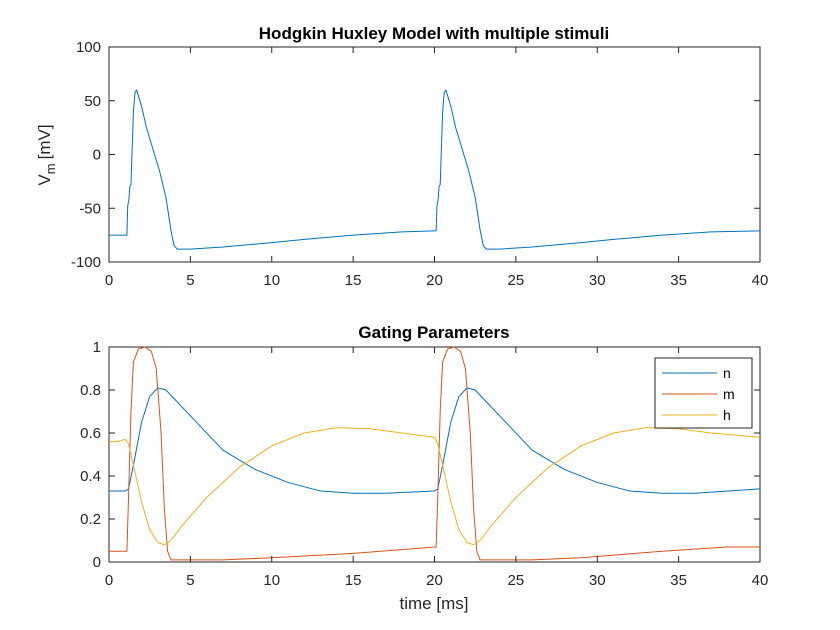 The width and height of the screenshot is (840, 630). What do you see at coordinates (516, 580) in the screenshot?
I see `gating-x-tick-label: 25` at bounding box center [516, 580].